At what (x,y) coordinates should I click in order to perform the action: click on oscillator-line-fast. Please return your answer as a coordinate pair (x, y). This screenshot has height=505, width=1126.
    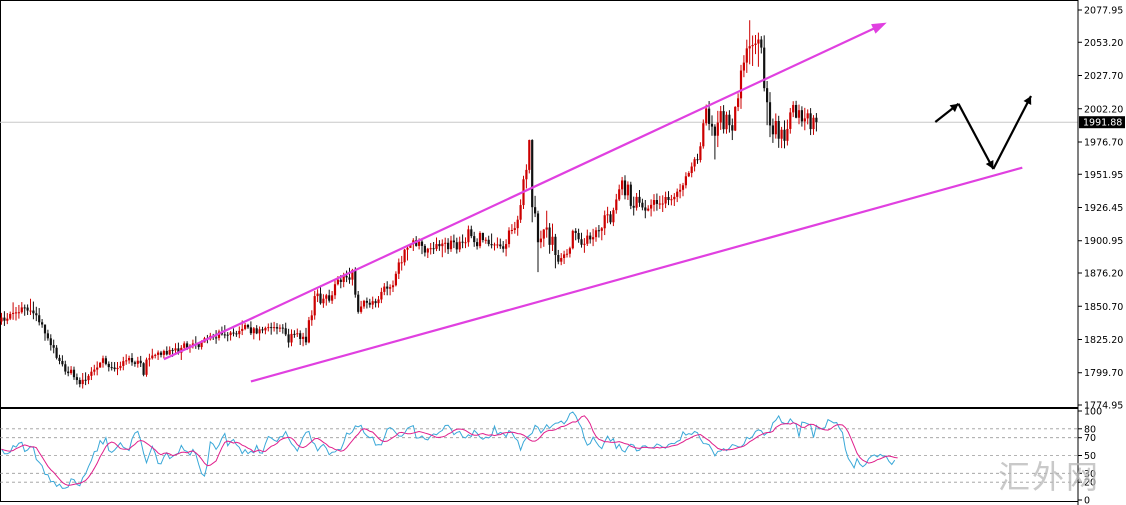
    Looking at the image, I should click on (448, 450).